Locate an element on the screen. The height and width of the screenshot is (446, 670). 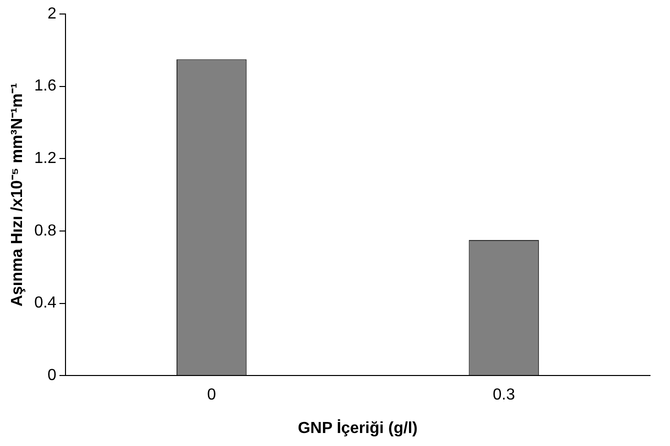
y-tick-label: 1.2 is located at coordinates (45, 159).